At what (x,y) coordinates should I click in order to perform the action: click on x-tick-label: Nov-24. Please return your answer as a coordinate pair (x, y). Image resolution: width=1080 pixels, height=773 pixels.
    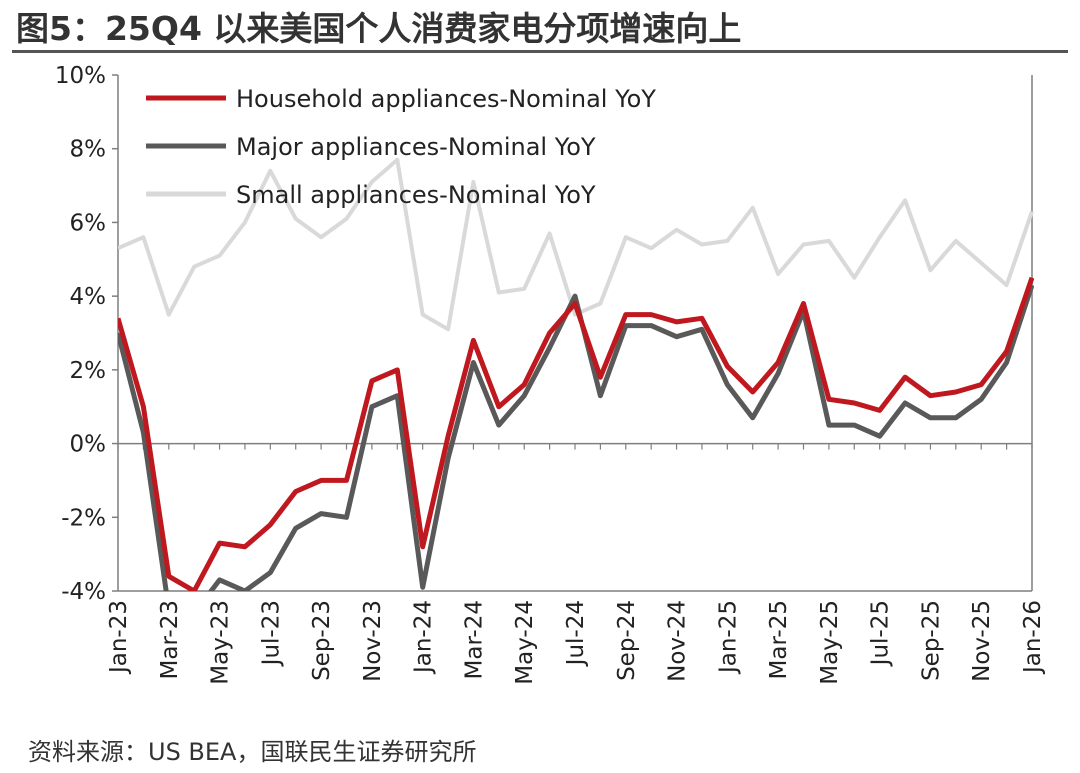
    Looking at the image, I should click on (678, 641).